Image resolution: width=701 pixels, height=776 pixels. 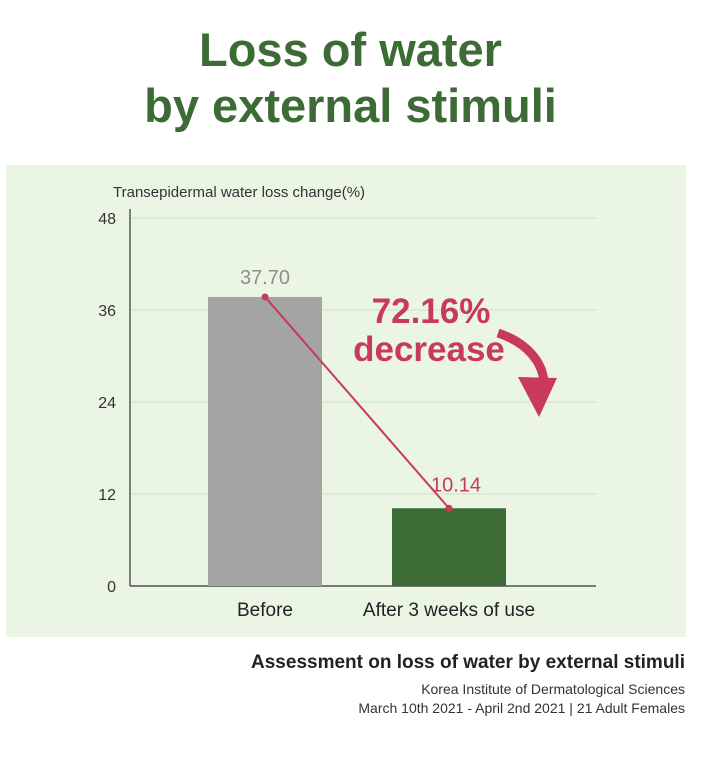 What do you see at coordinates (107, 219) in the screenshot?
I see `y-tick-label: 48` at bounding box center [107, 219].